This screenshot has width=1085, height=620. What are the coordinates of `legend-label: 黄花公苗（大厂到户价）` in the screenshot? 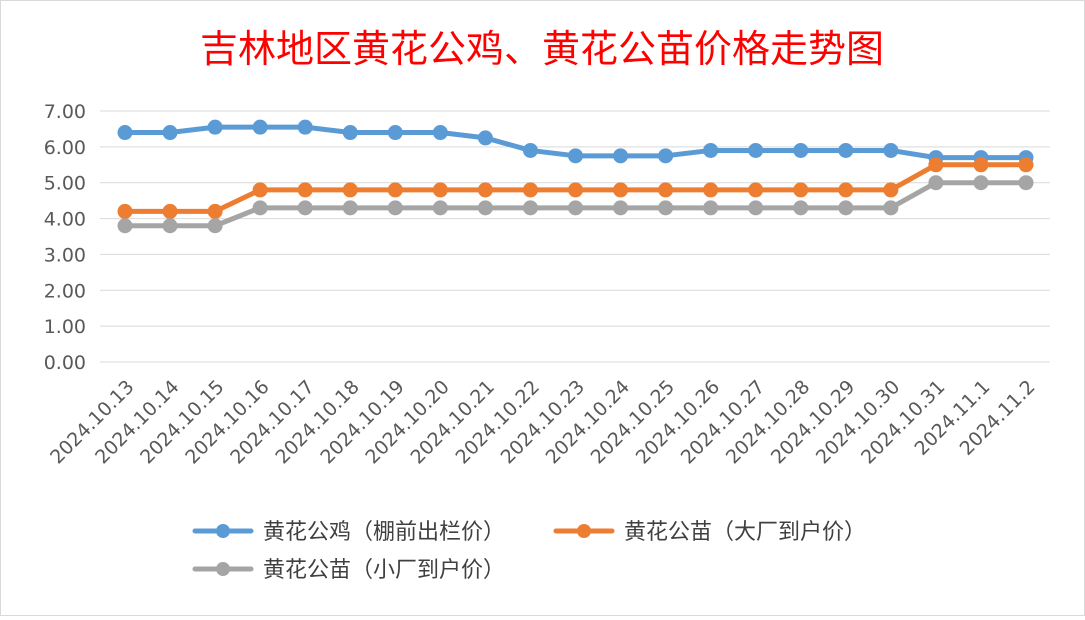 It's located at (745, 532).